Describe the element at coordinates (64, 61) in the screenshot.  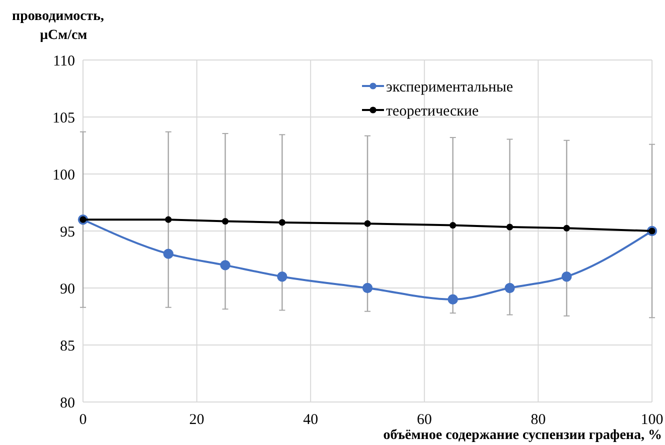
I see `y-tick-label: 110` at that location.